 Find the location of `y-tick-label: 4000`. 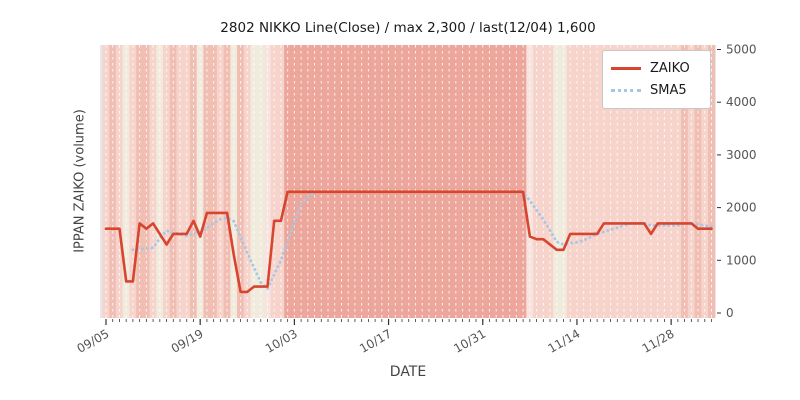

y-tick-label: 4000 is located at coordinates (741, 102).